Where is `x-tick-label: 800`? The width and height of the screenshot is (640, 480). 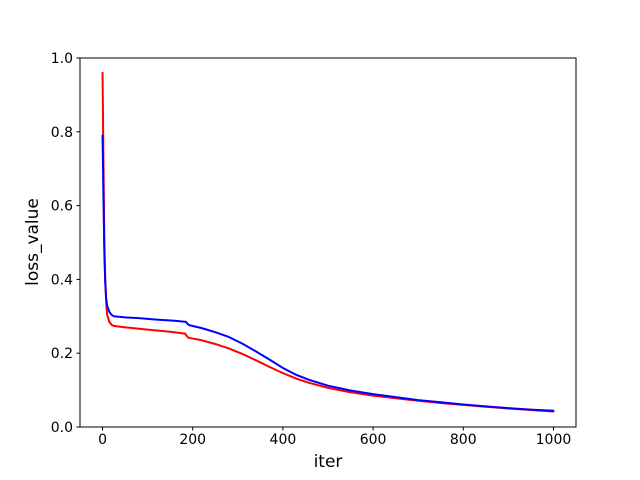 x-tick-label: 800 is located at coordinates (463, 440).